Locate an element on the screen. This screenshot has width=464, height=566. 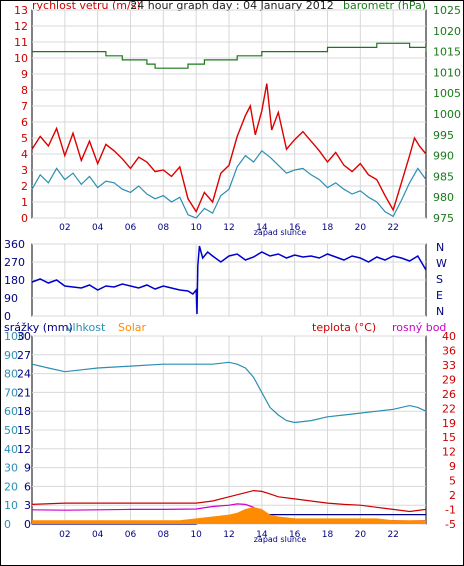
pressure-tick-label: 995 is located at coordinates (443, 135).